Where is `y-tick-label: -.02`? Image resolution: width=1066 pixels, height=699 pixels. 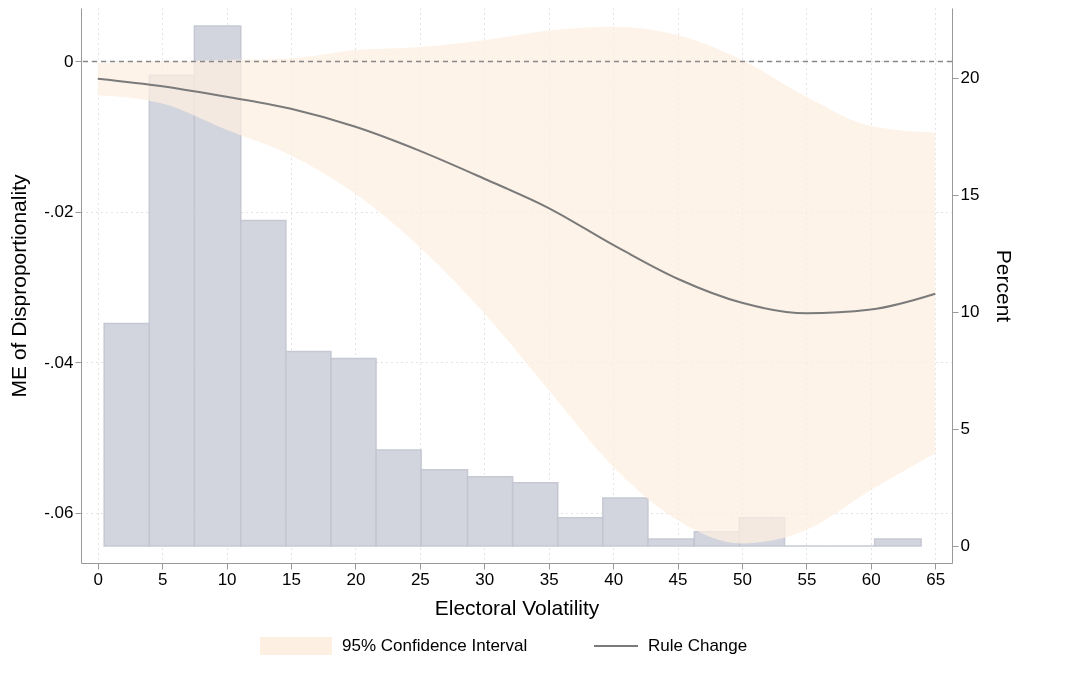 y-tick-label: -.02 is located at coordinates (59, 212).